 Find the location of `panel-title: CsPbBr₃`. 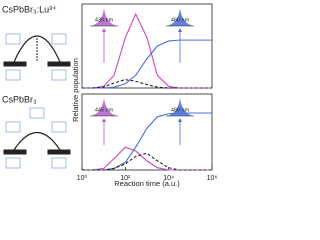

panel-title: CsPbBr₃ is located at coordinates (19, 99).